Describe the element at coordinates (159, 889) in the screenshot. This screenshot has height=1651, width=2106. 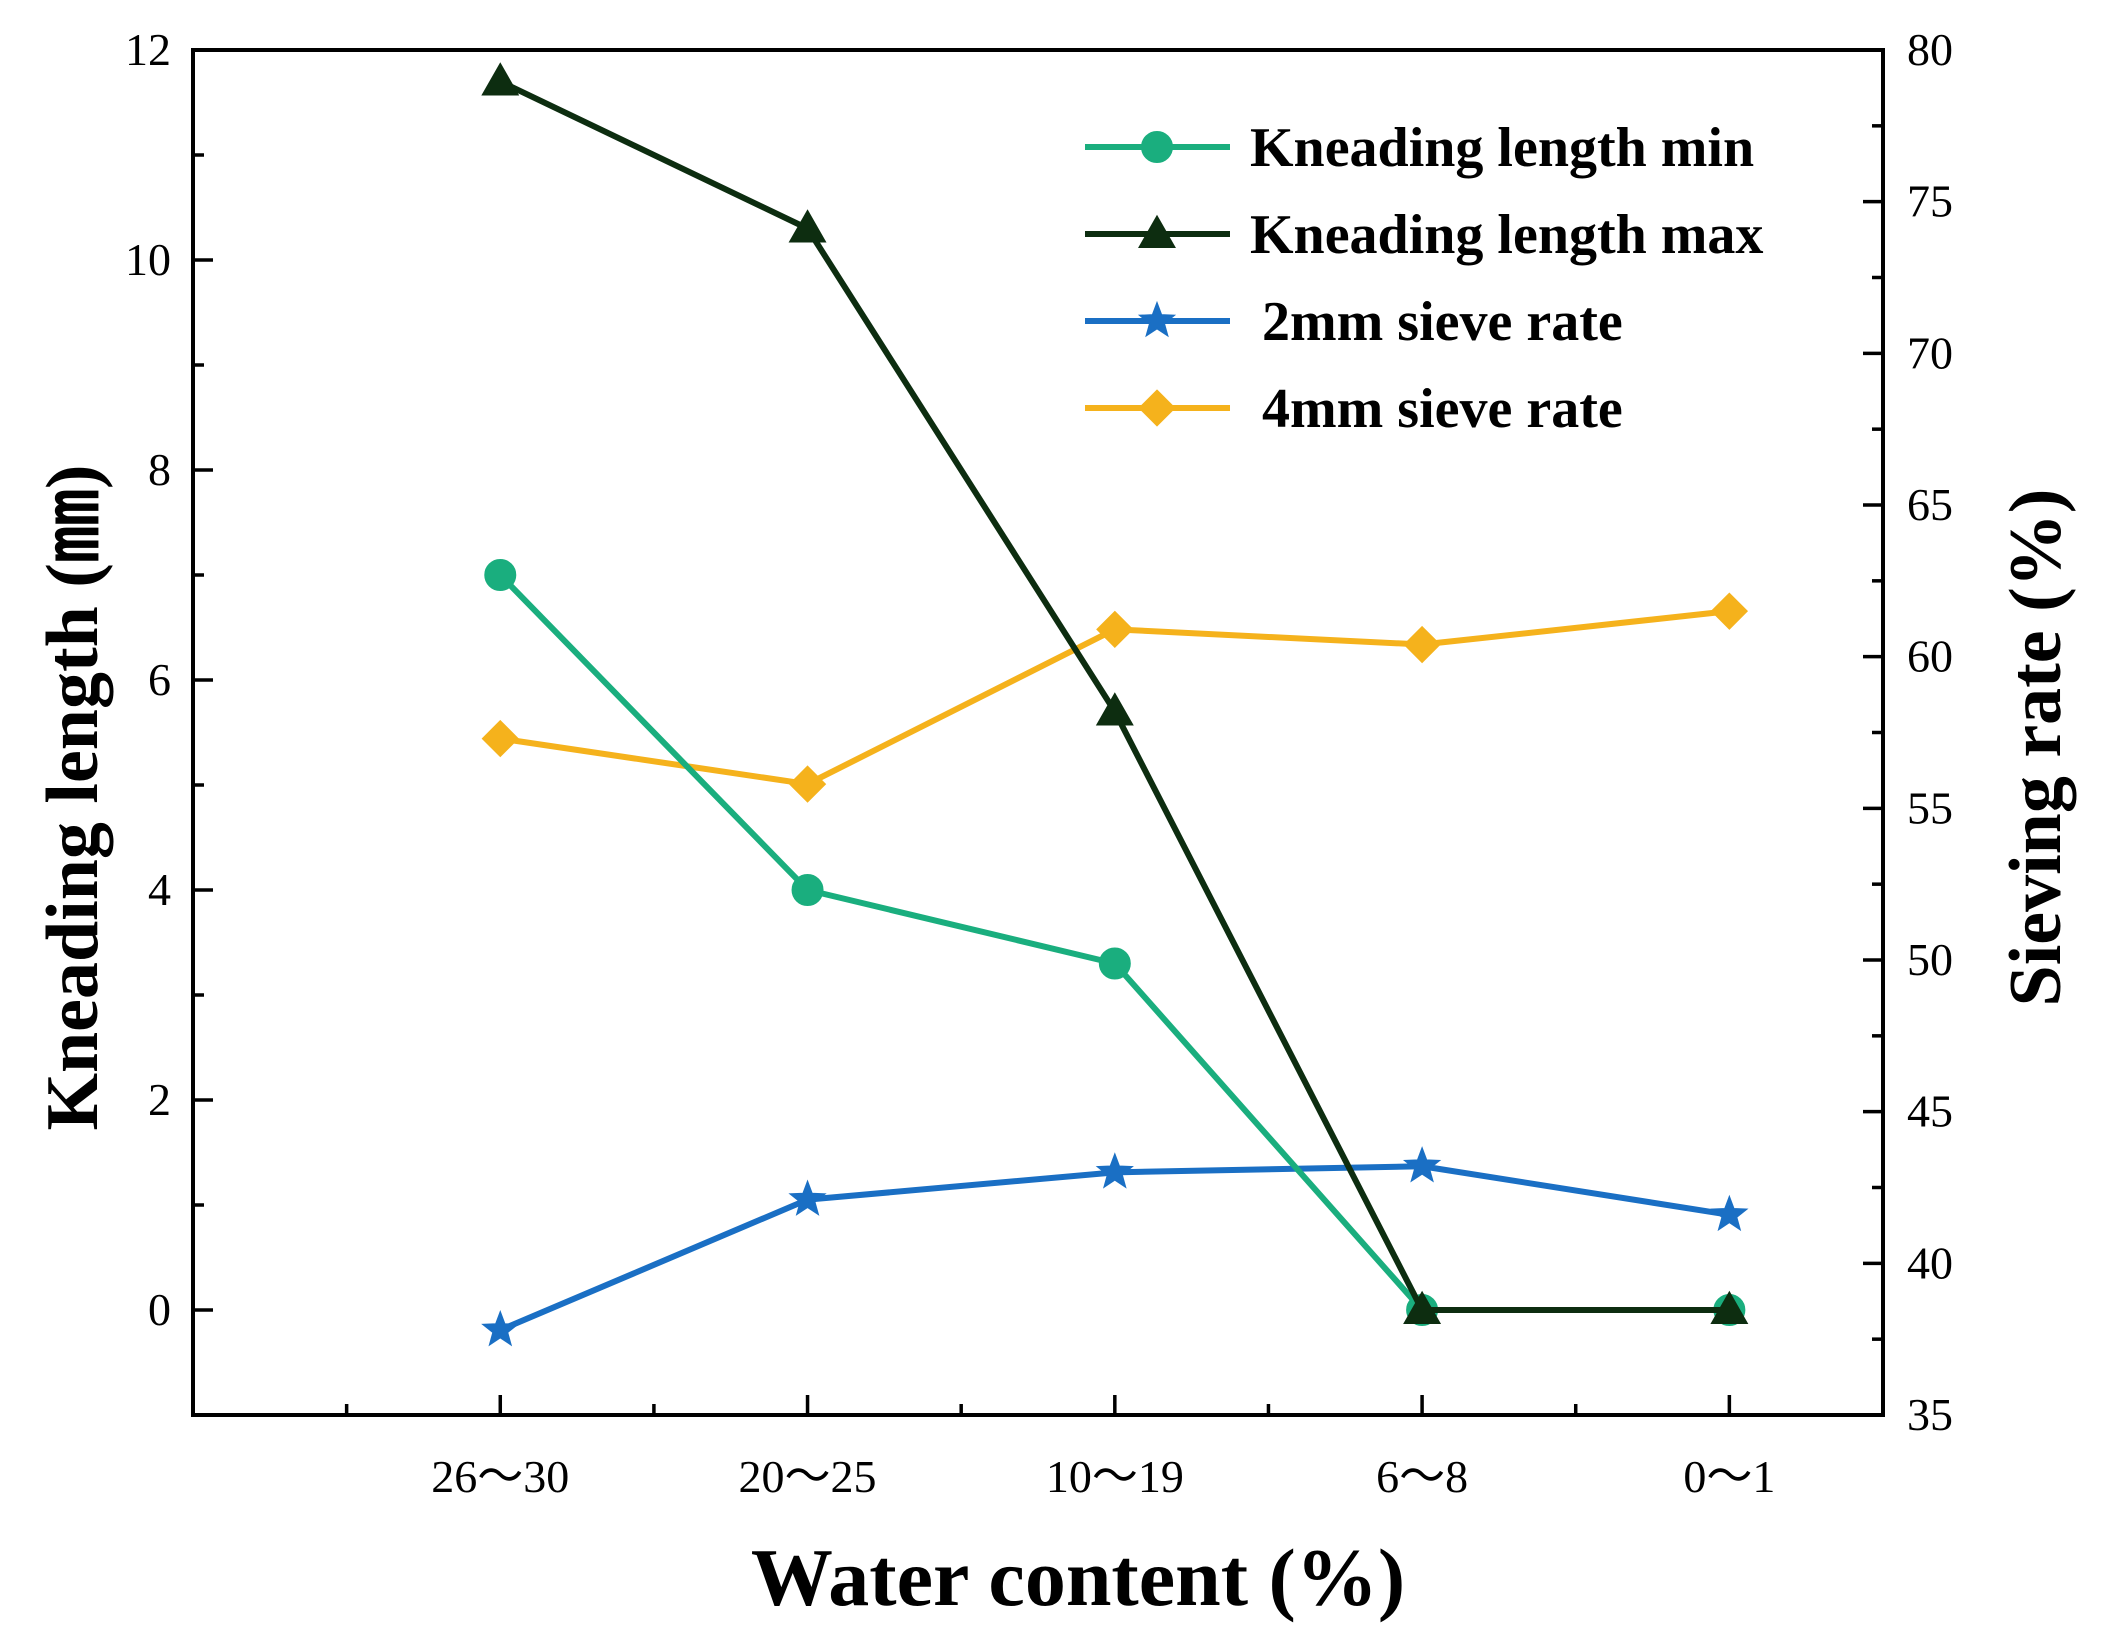
I see `y-left-tick-label: 4` at that location.